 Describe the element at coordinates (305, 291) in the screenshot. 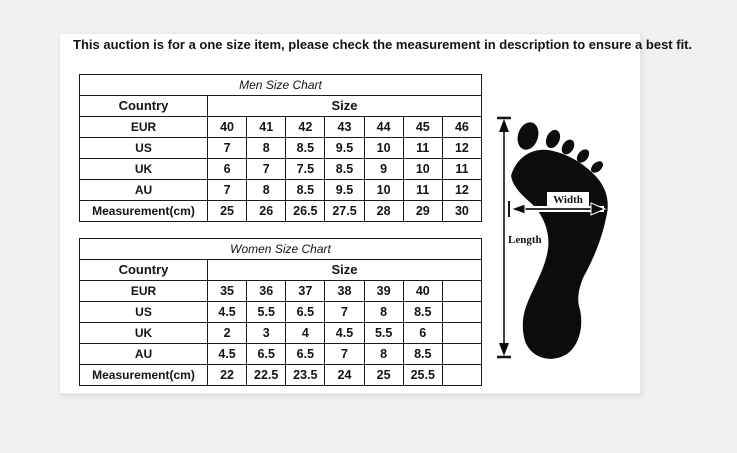

I see `value-cell: 37` at that location.